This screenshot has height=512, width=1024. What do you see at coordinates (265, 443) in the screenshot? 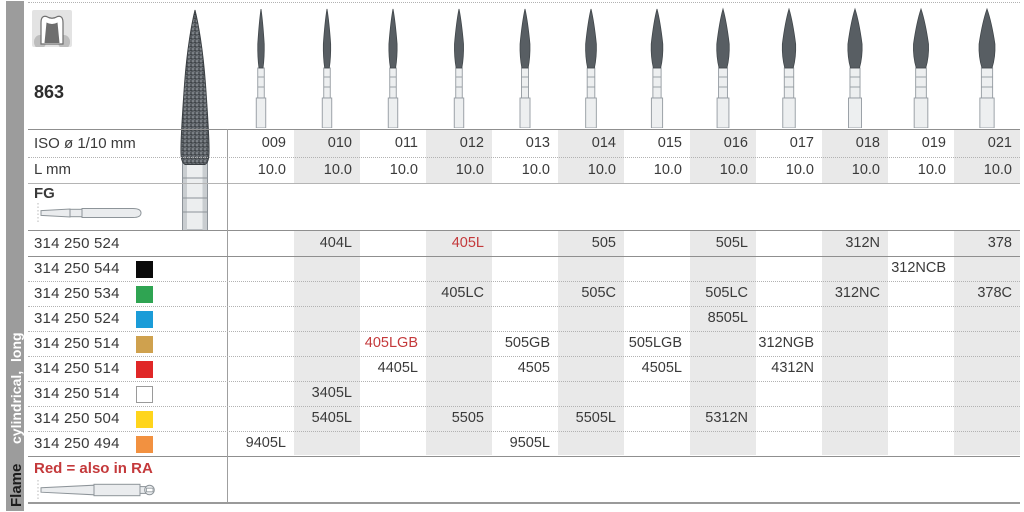
I see `catalog-item: 9405L` at bounding box center [265, 443].